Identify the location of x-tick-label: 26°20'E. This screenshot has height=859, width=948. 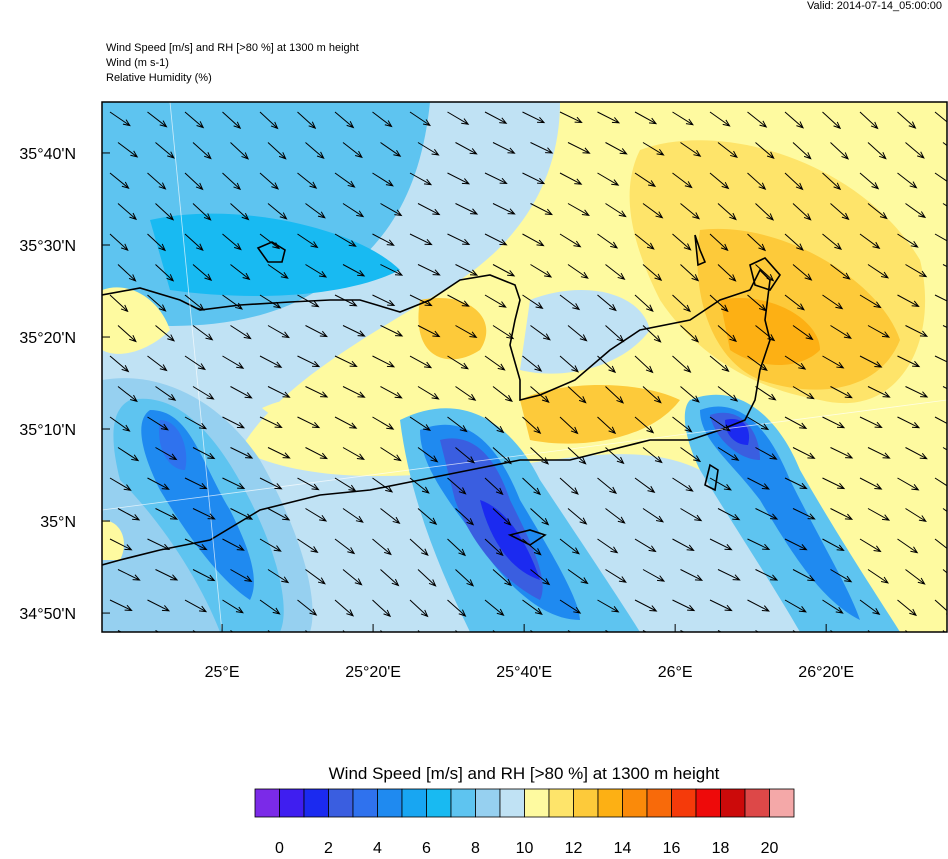
(826, 672).